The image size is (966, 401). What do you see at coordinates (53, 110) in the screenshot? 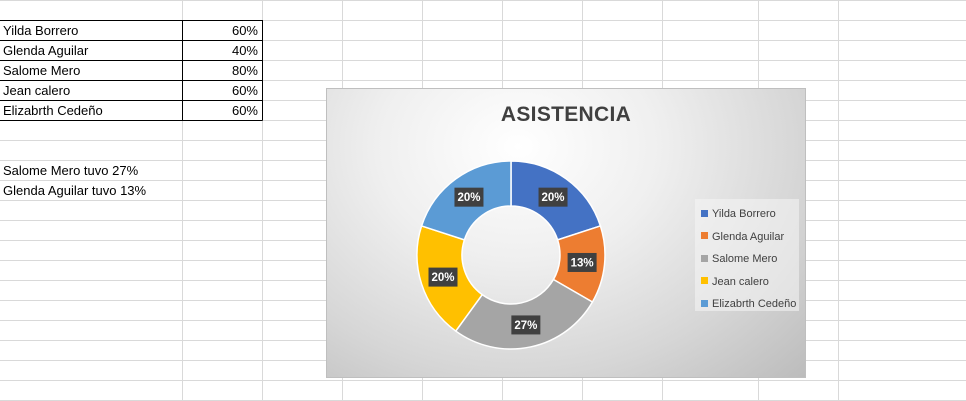
I see `cell-name: Elizabrth Cedeño` at bounding box center [53, 110].